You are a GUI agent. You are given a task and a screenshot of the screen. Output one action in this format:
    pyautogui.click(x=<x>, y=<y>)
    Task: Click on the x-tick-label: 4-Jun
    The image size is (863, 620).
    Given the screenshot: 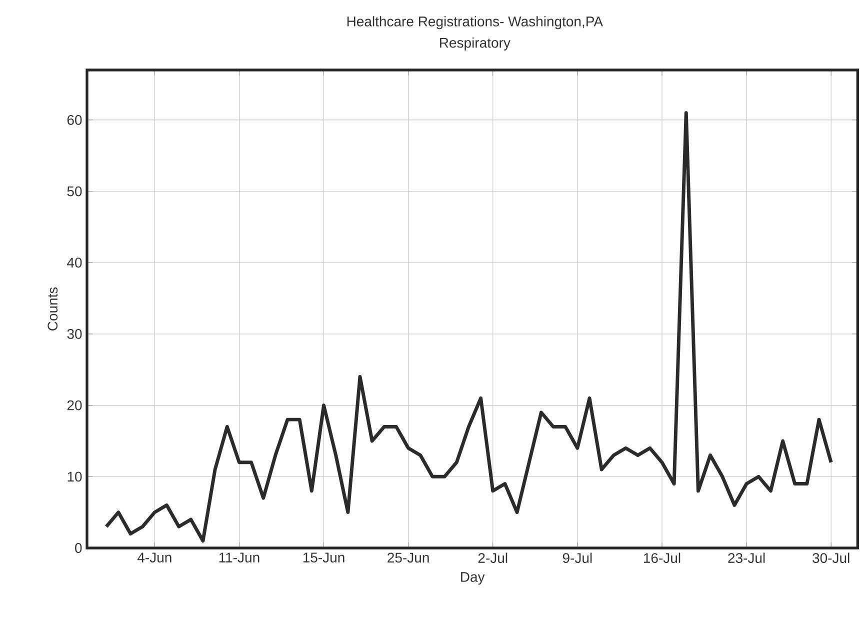 What is the action you would take?
    pyautogui.click(x=154, y=557)
    